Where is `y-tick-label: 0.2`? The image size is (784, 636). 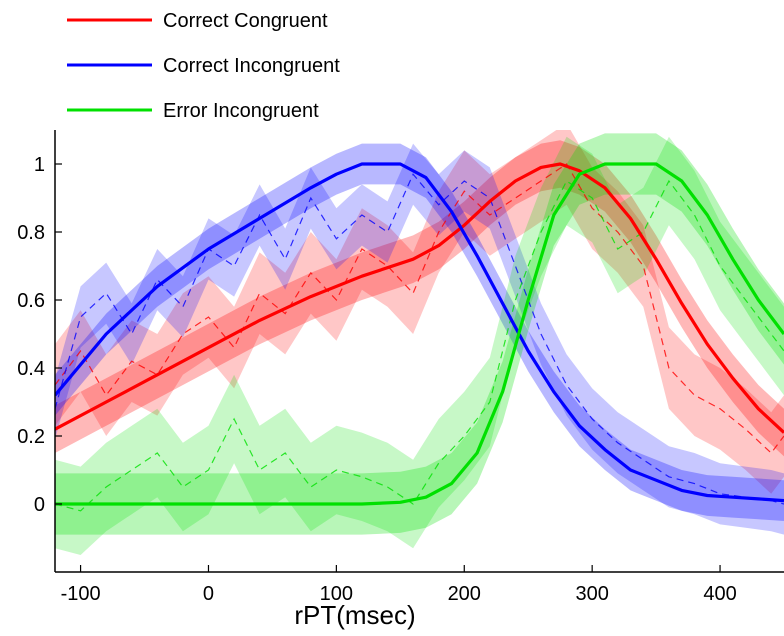 y-tick-label: 0.2 is located at coordinates (31, 437).